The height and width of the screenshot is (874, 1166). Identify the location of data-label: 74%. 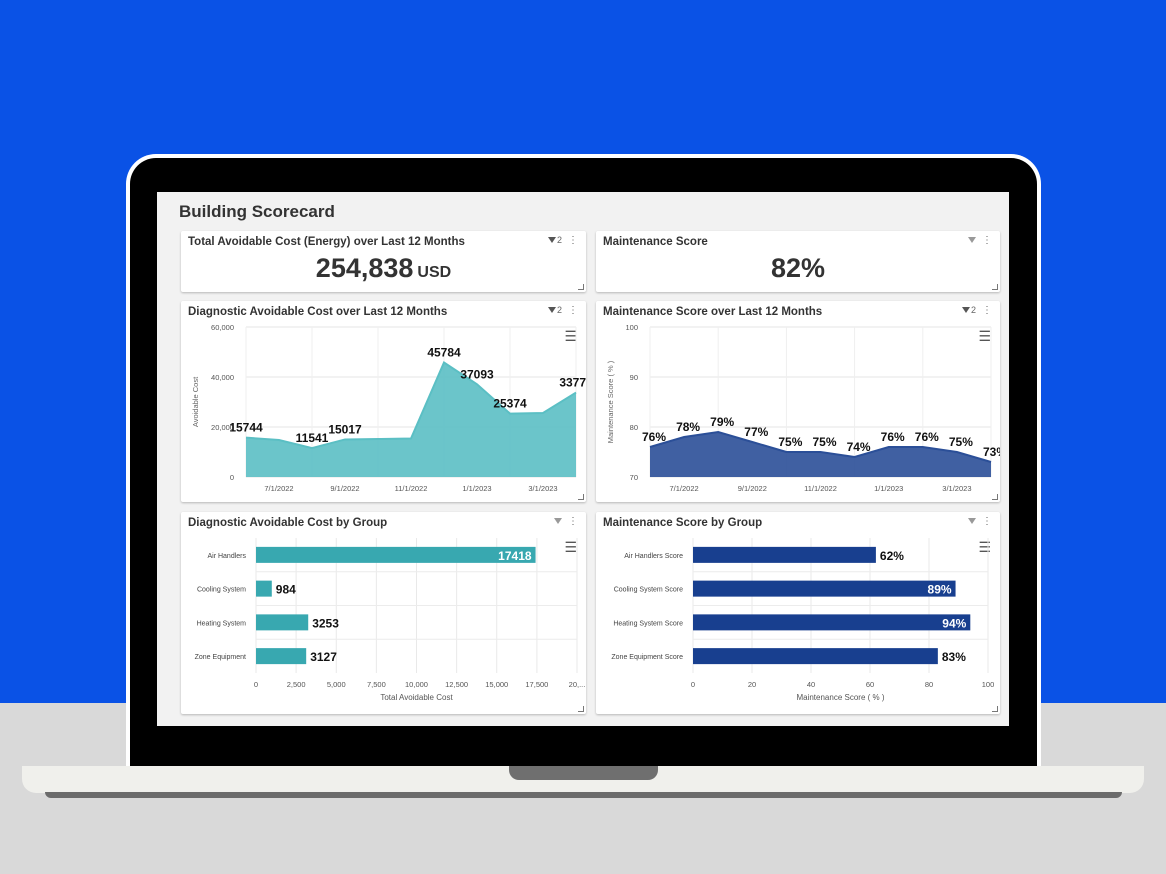
(859, 447).